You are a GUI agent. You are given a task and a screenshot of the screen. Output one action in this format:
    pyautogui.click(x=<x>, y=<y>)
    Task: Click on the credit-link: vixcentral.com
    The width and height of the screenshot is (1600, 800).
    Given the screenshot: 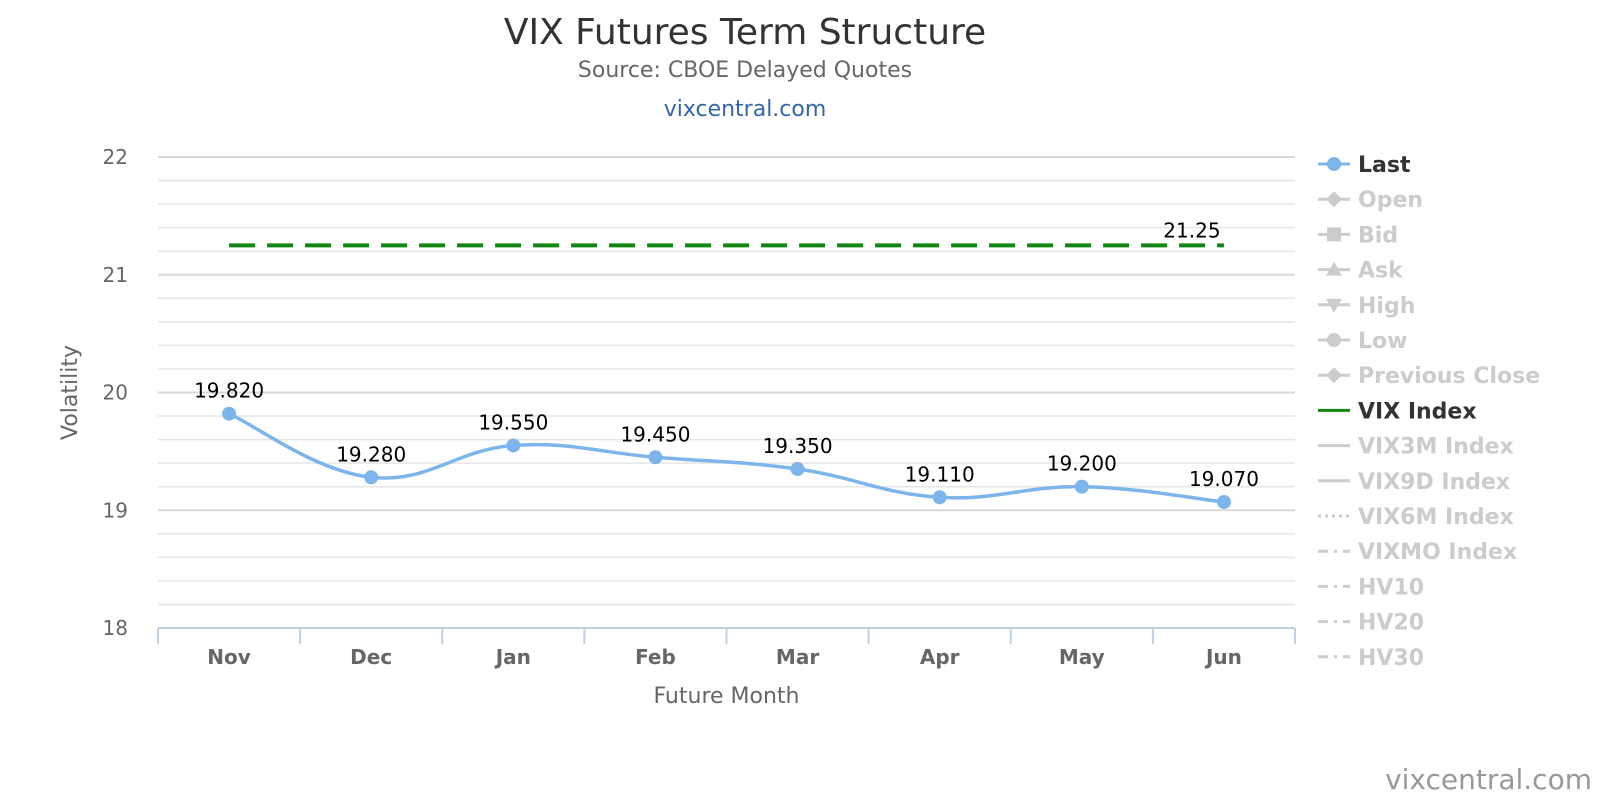 What is the action you would take?
    pyautogui.click(x=1488, y=779)
    